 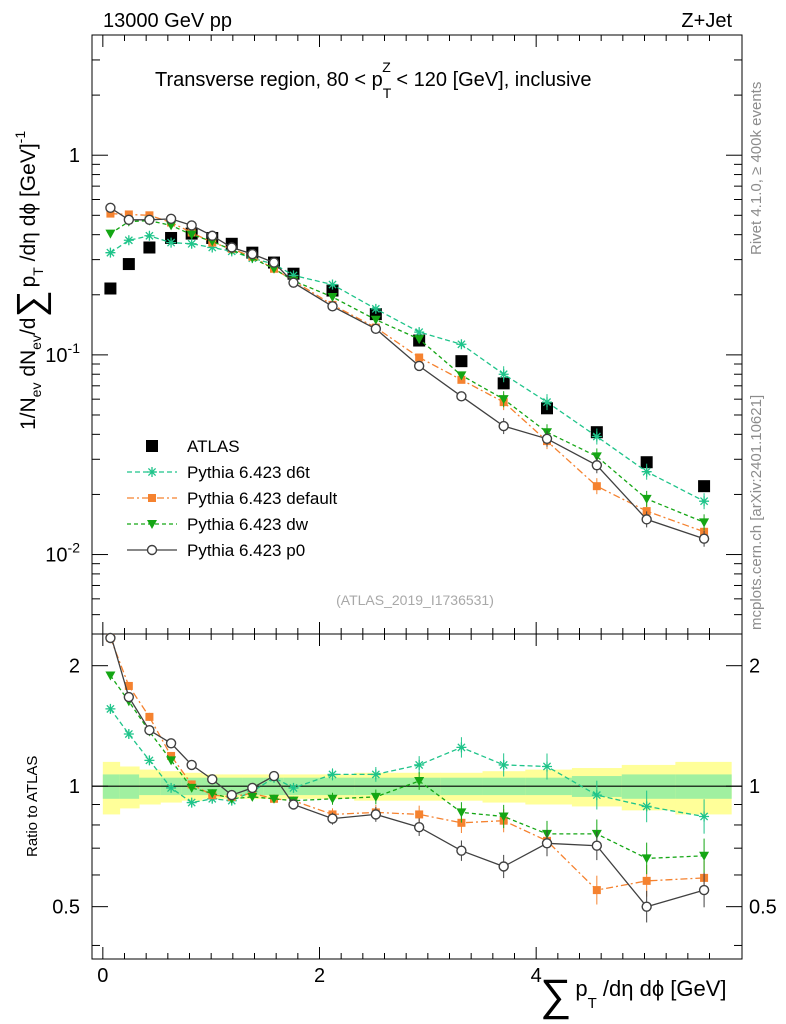 I want to click on legend-marker-p0, so click(x=152, y=550).